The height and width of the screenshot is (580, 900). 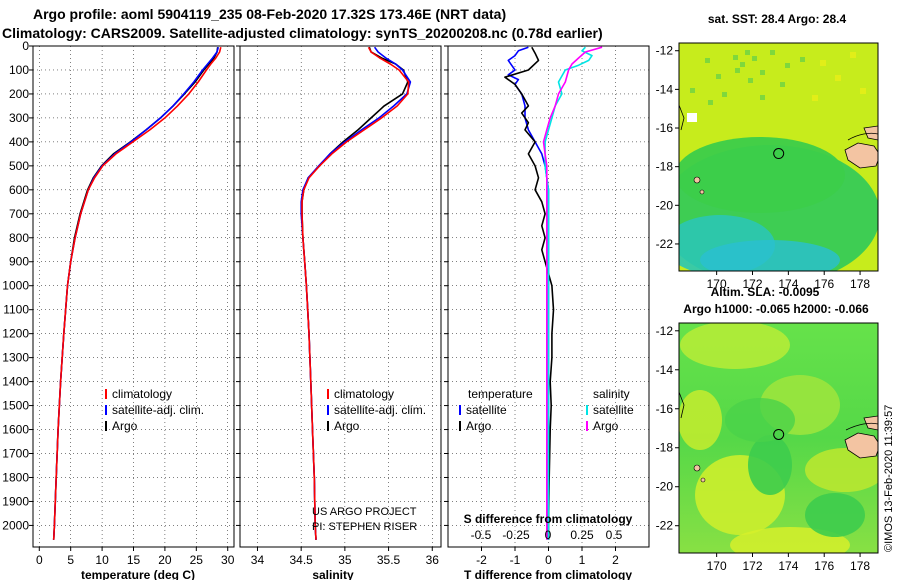 I want to click on x-tick-label: -1, so click(x=515, y=560).